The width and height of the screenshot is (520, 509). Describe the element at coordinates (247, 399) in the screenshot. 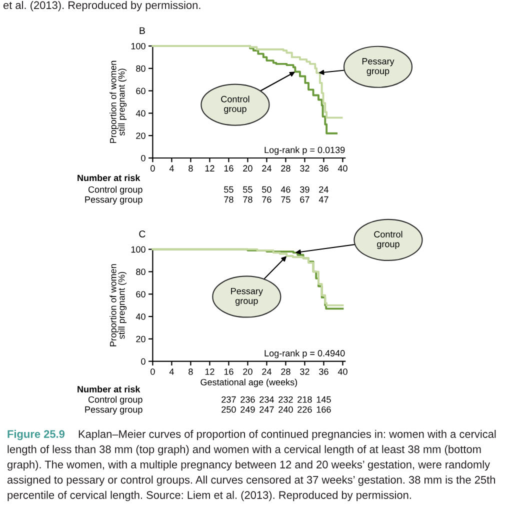

I see `text: 236` at that location.